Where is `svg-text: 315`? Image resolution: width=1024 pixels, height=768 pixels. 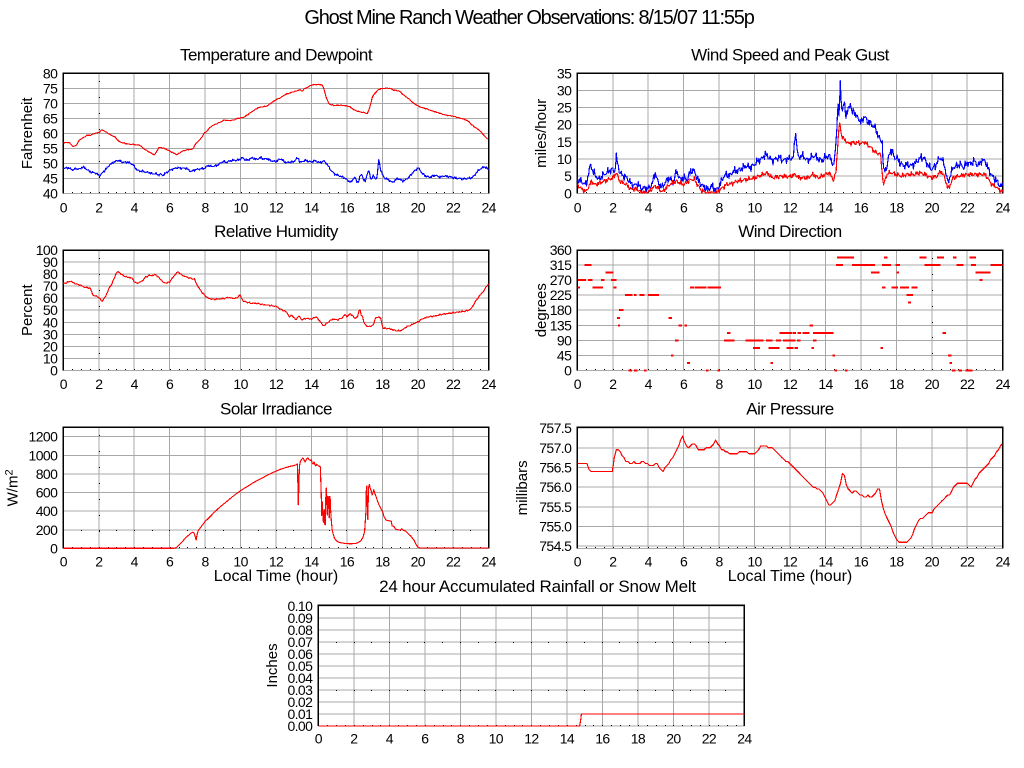
svg-text: 315 is located at coordinates (561, 265).